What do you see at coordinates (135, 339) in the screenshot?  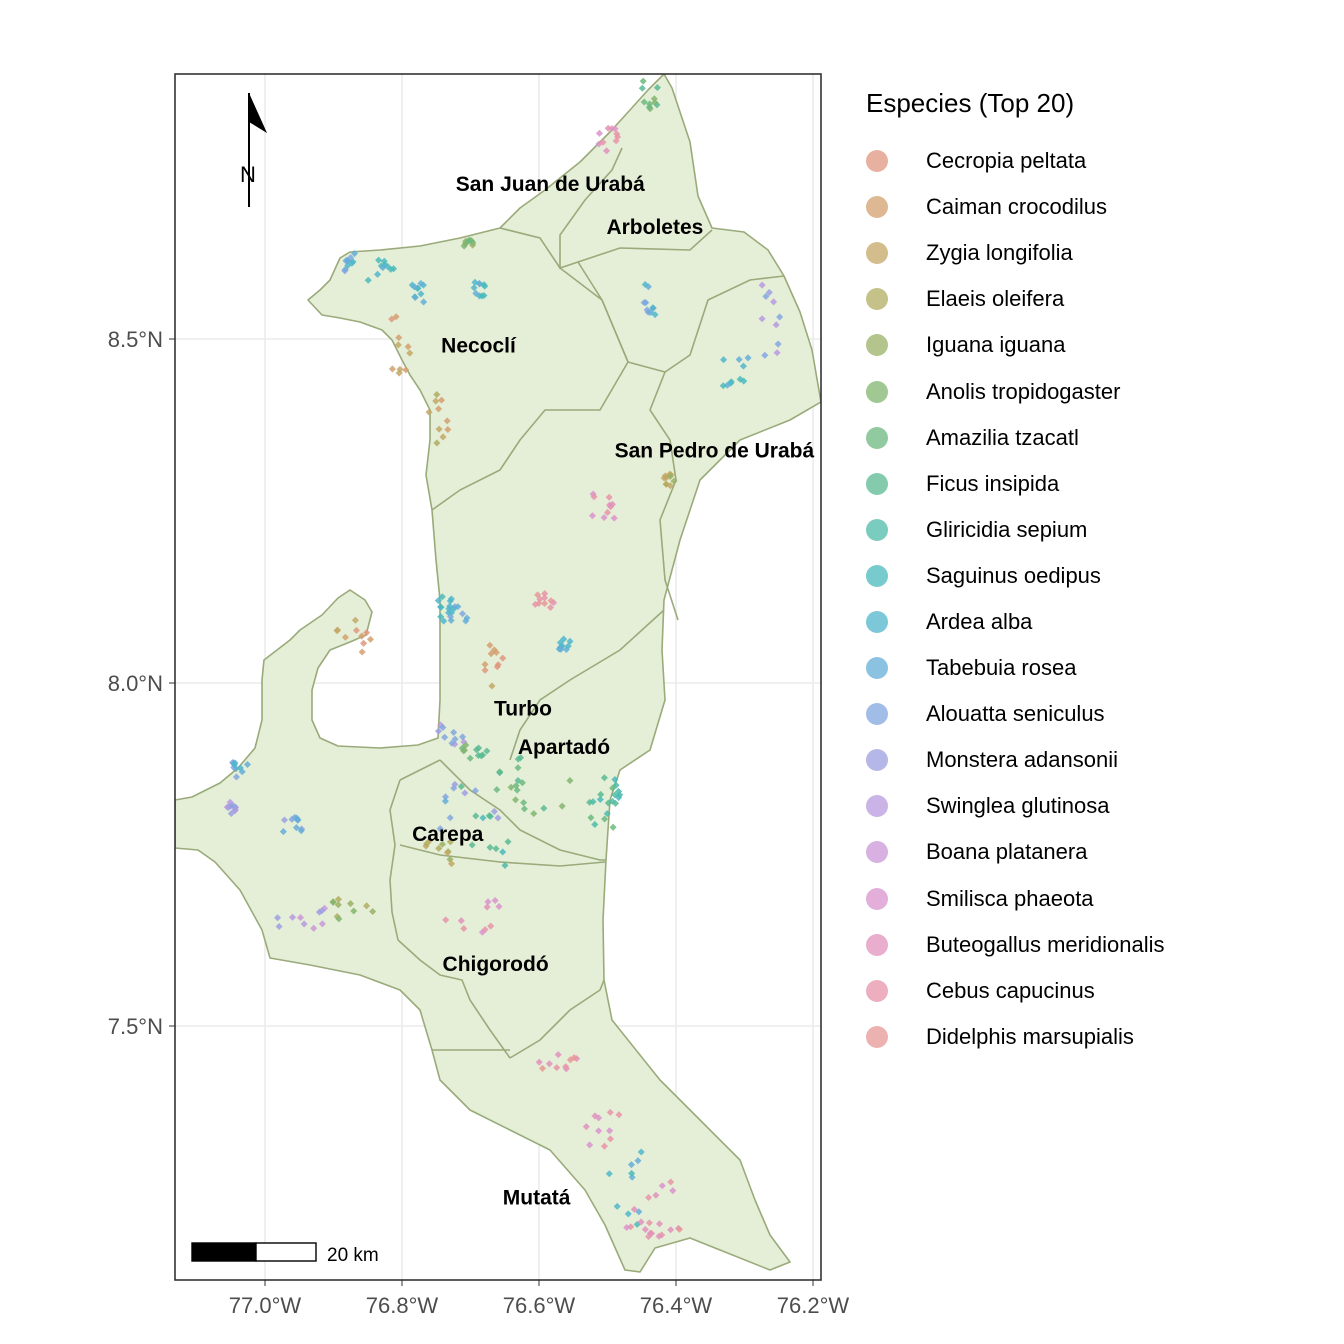 I see `y-tick-label: 8.5°N` at bounding box center [135, 339].